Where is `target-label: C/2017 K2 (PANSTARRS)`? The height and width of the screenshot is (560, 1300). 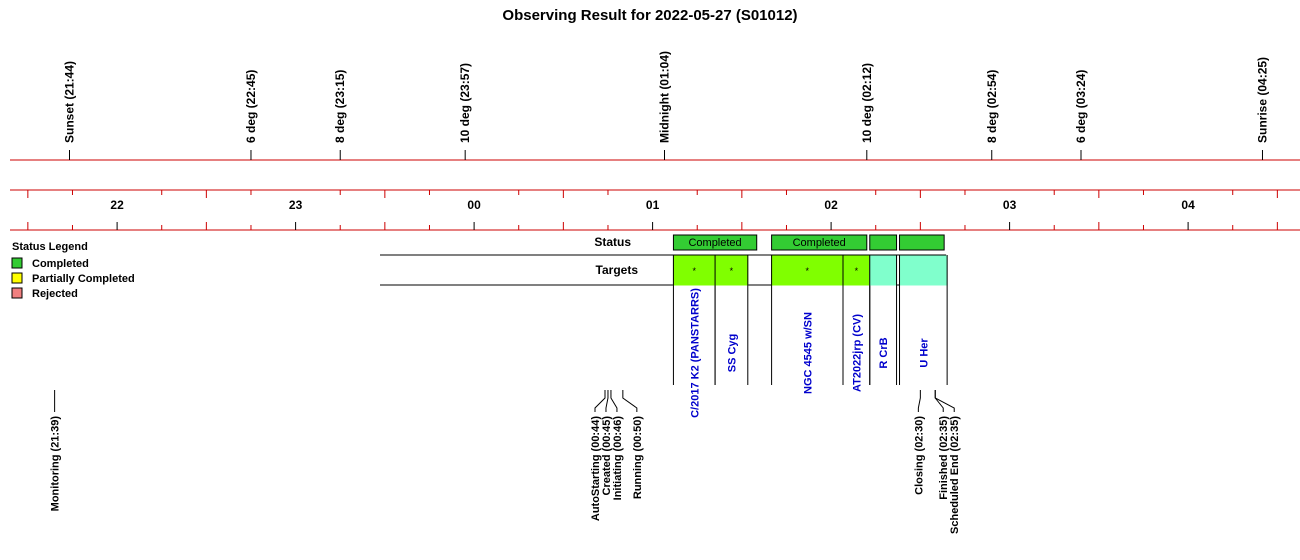
target-label: C/2017 K2 (PANSTARRS) is located at coordinates (695, 353).